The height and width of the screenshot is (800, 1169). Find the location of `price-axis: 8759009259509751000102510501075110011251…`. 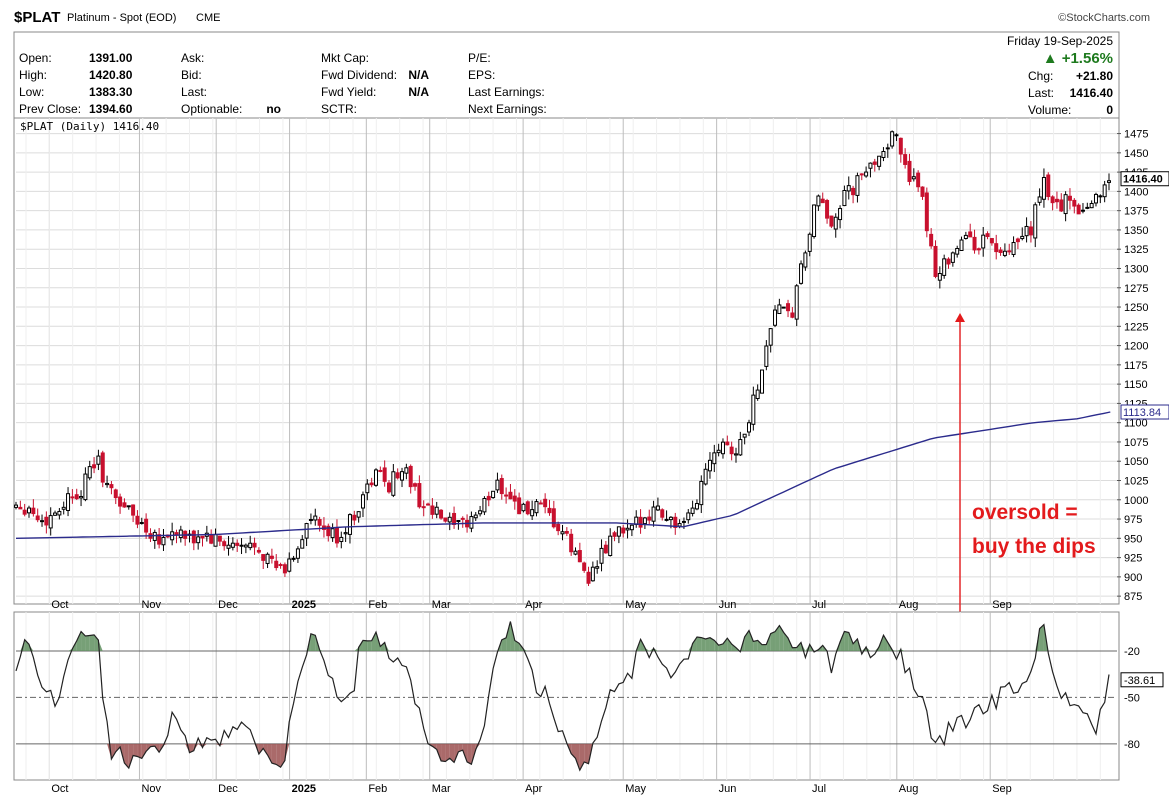

price-axis: 8759009259509751000102510501075110011251… is located at coordinates (1143, 366).